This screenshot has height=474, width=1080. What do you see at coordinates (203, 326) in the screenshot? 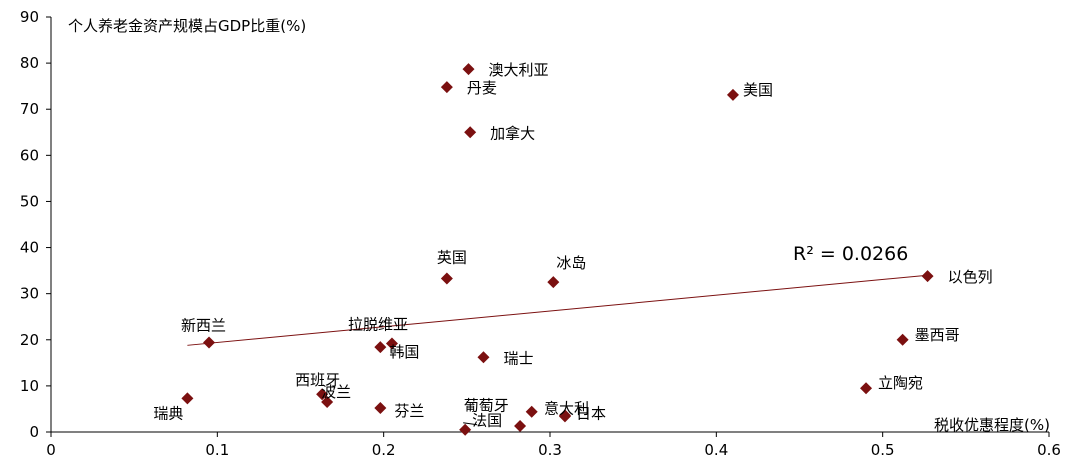
I see `point-label: 新西兰` at bounding box center [203, 326].